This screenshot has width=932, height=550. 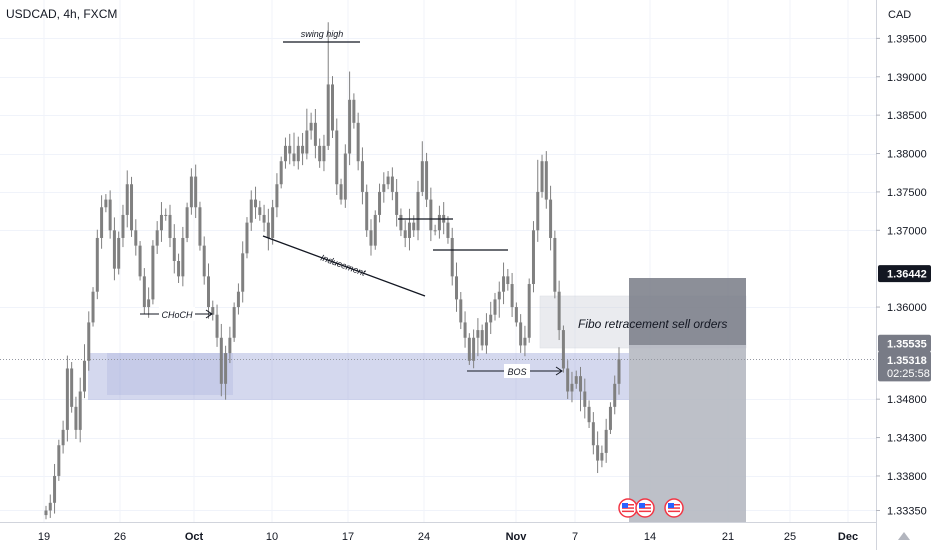 I want to click on demand-zone, so click(x=358, y=376).